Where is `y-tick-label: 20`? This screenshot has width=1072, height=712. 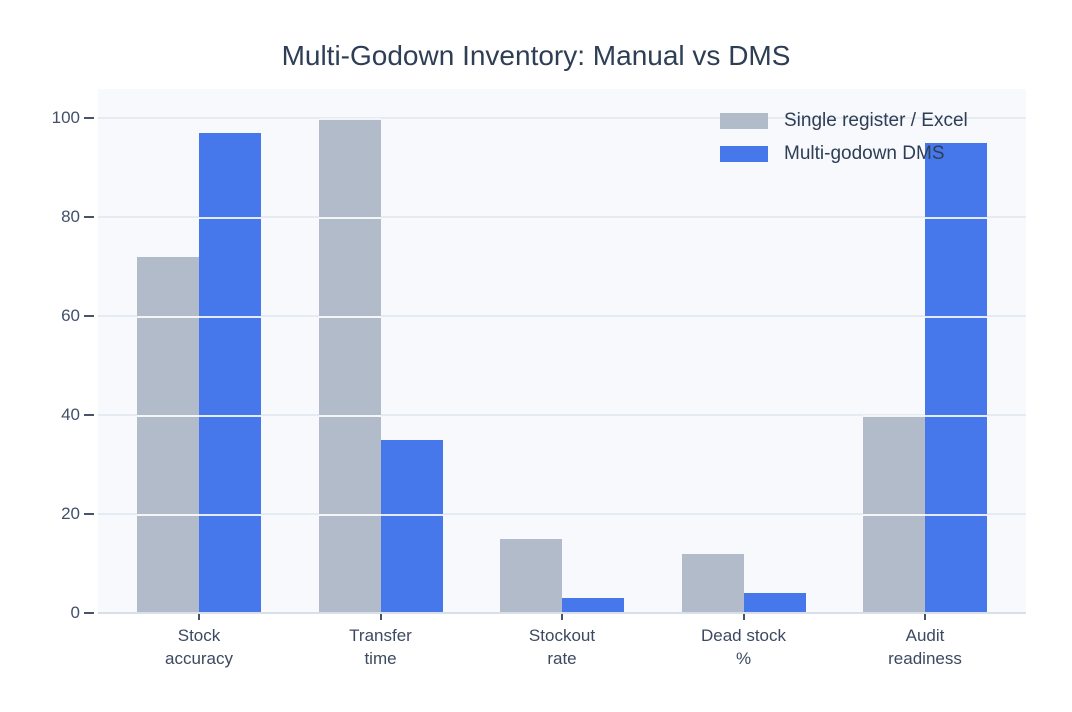
y-tick-label: 20 is located at coordinates (70, 514).